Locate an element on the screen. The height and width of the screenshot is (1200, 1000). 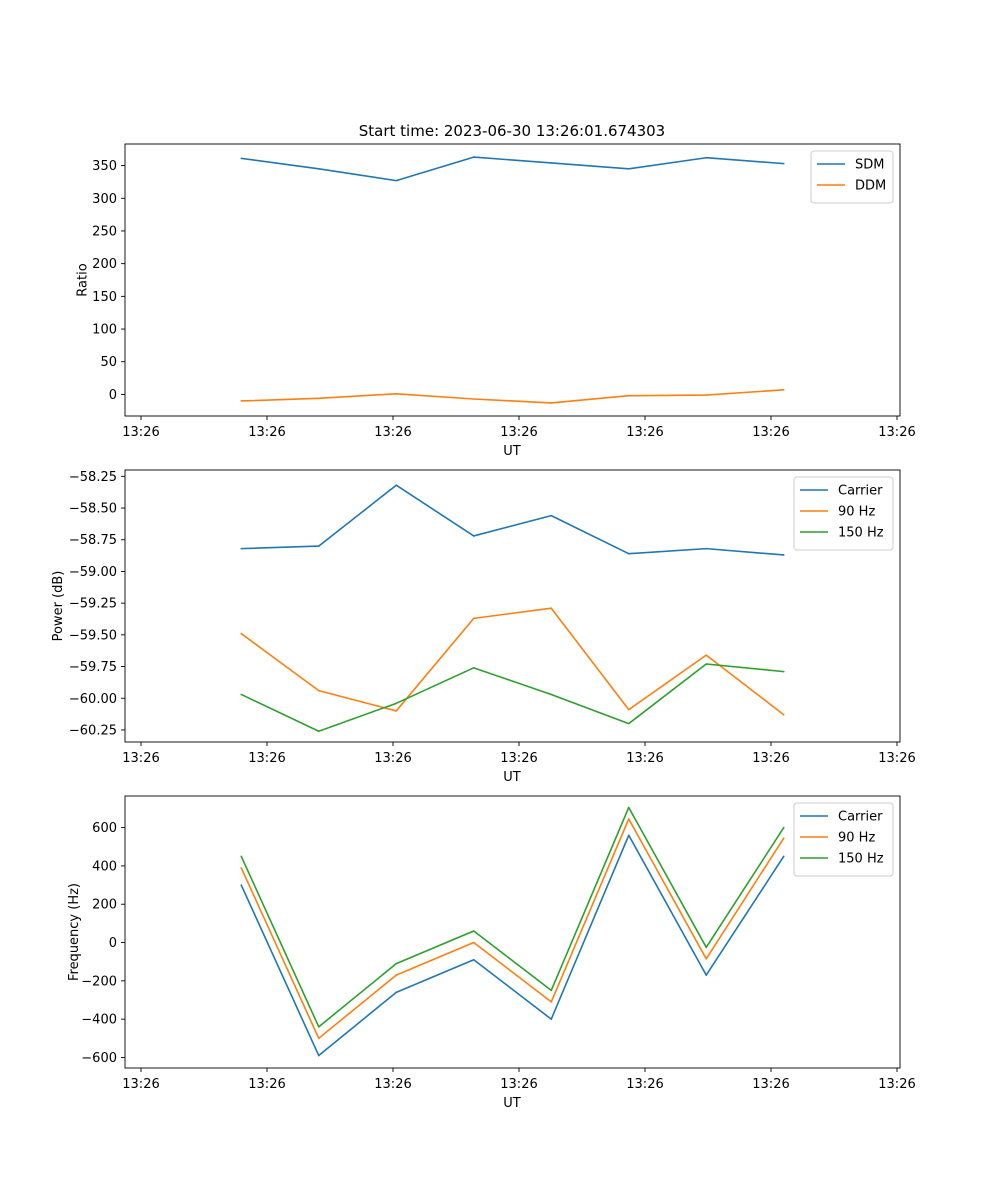
series-line-ddm is located at coordinates (512, 396).